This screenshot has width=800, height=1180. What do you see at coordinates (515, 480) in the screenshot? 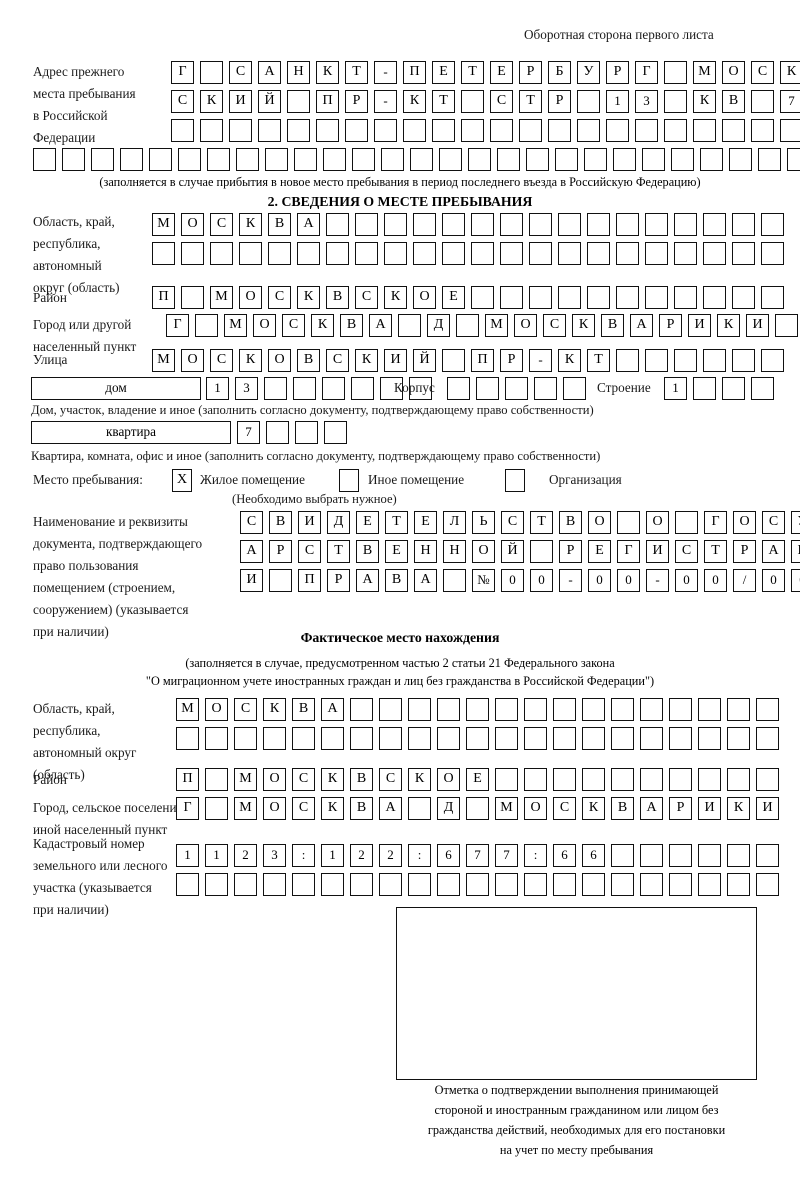
I see `stay-place-option-organization-checkbox` at bounding box center [515, 480].